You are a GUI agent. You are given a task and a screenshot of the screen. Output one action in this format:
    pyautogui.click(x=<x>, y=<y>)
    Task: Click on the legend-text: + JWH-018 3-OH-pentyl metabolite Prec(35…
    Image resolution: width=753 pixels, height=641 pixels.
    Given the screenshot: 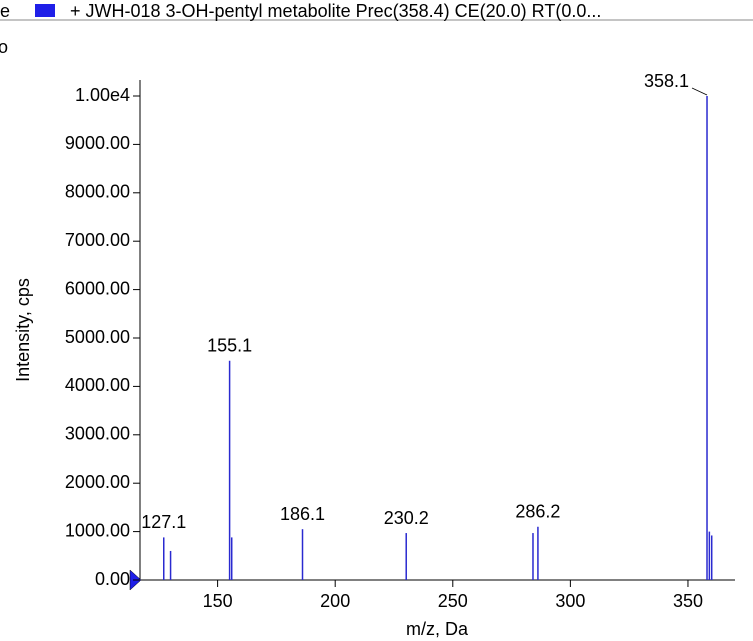 What is the action you would take?
    pyautogui.click(x=335, y=11)
    